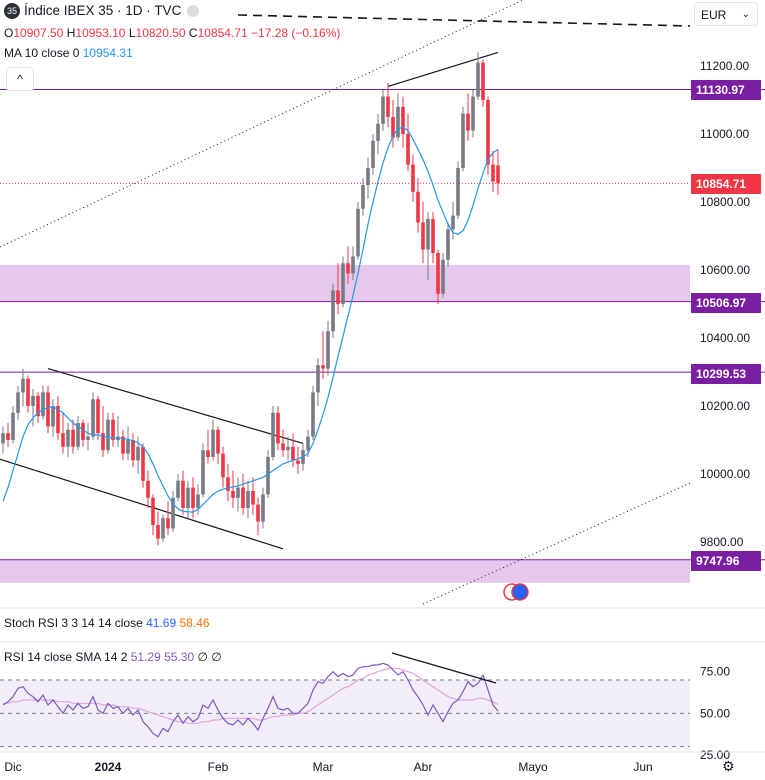 The width and height of the screenshot is (765, 780). What do you see at coordinates (222, 33) in the screenshot?
I see `ohlc-close-value: 10854.71` at bounding box center [222, 33].